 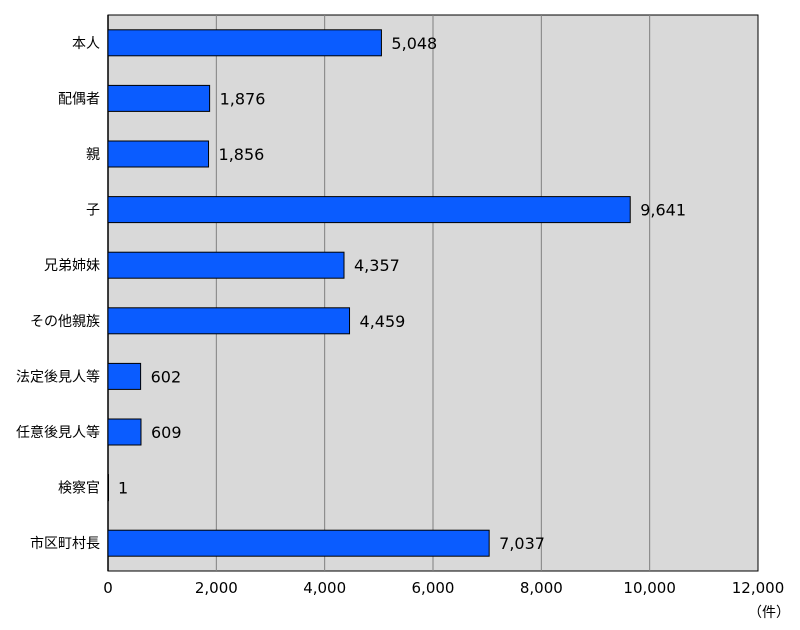 What do you see at coordinates (383, 321) in the screenshot?
I see `value-label: 4,459` at bounding box center [383, 321].